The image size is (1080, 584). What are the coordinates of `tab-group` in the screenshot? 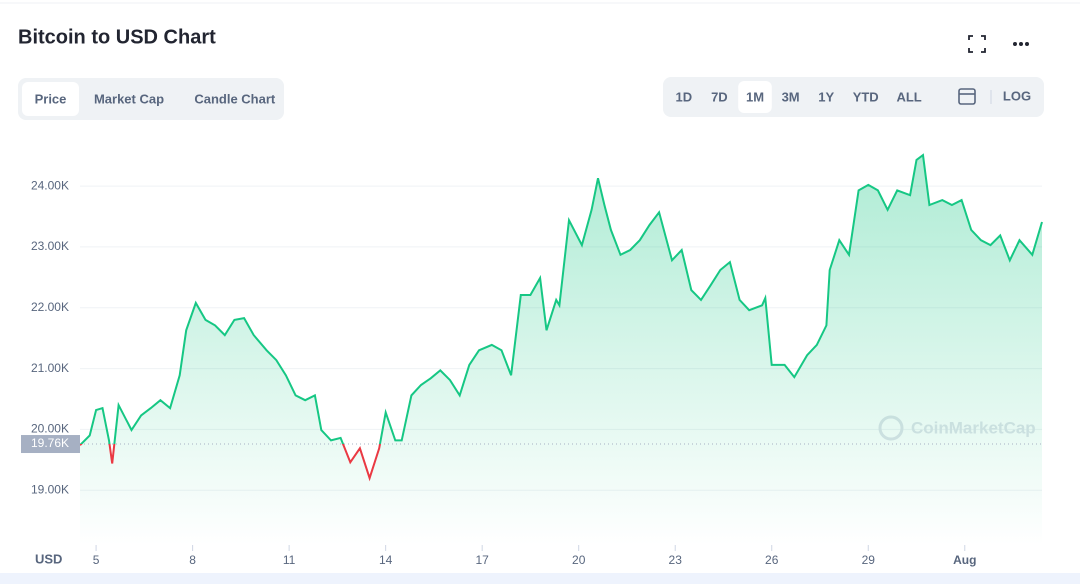 It's located at (151, 99).